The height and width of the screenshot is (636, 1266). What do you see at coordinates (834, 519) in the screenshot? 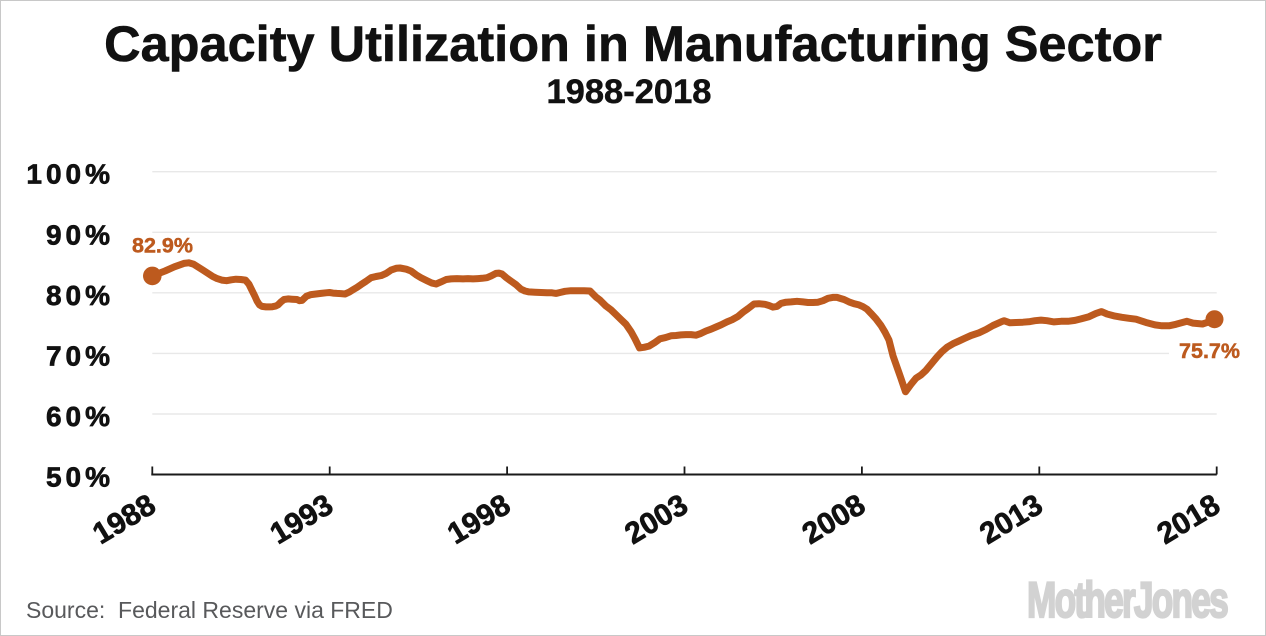
I see `svg-text: 2008` at bounding box center [834, 519].